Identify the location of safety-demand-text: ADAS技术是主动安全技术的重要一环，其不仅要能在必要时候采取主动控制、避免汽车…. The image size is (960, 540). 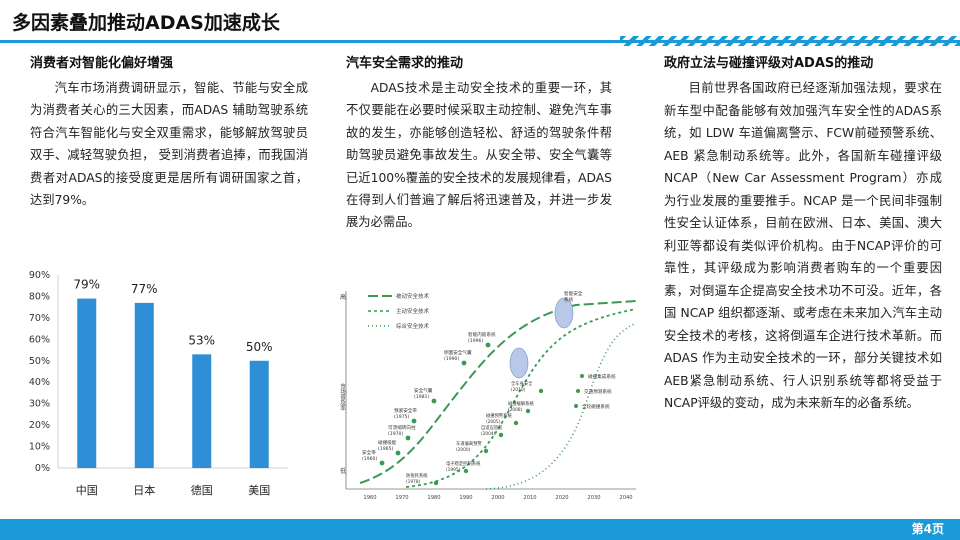
(479, 155).